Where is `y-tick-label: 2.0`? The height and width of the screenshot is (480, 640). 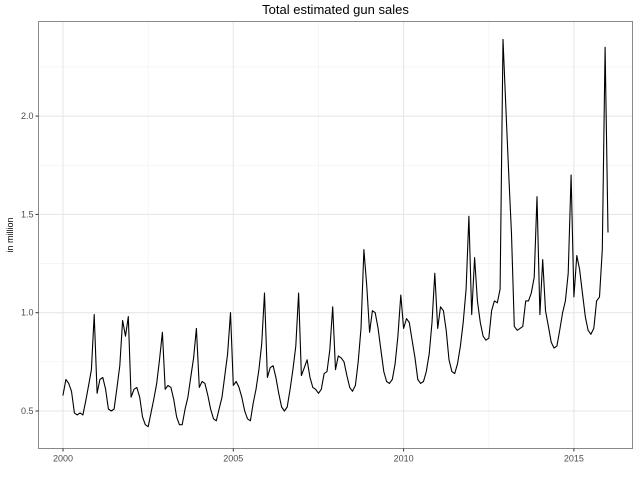 y-tick-label: 2.0 is located at coordinates (27, 116).